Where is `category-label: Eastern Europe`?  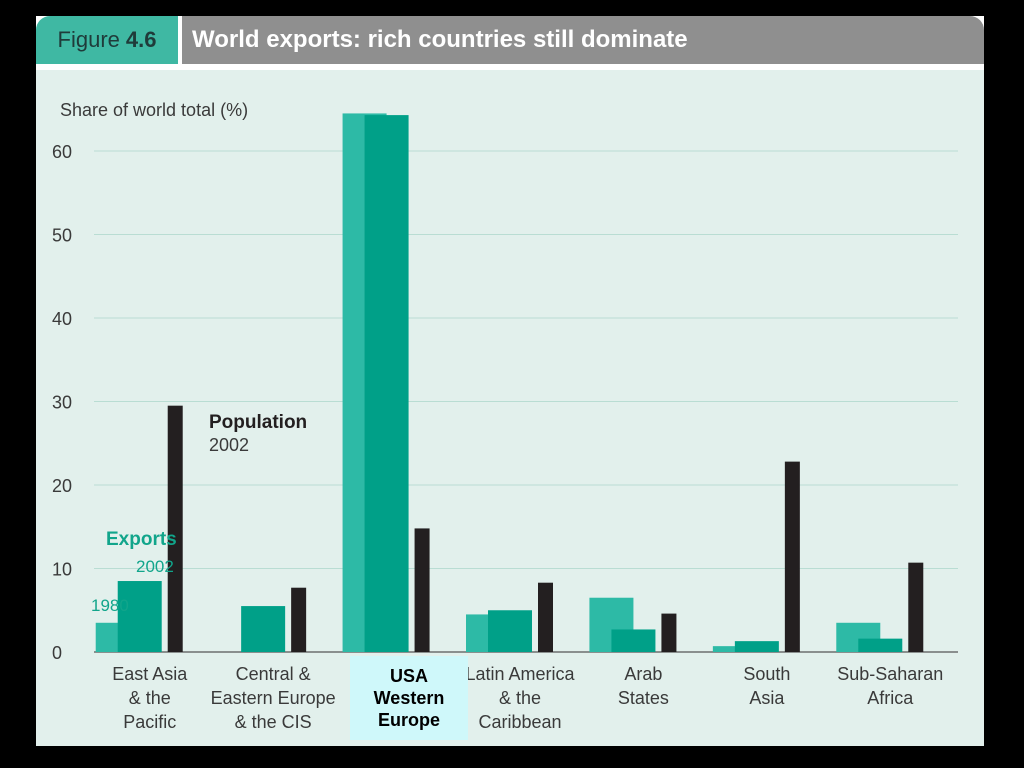
category-label: Eastern Europe is located at coordinates (273, 698).